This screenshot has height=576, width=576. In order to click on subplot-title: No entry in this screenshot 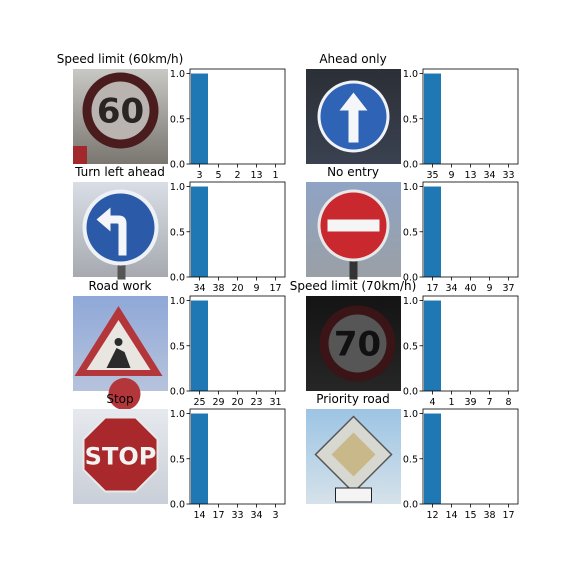, I will do `click(353, 172)`.